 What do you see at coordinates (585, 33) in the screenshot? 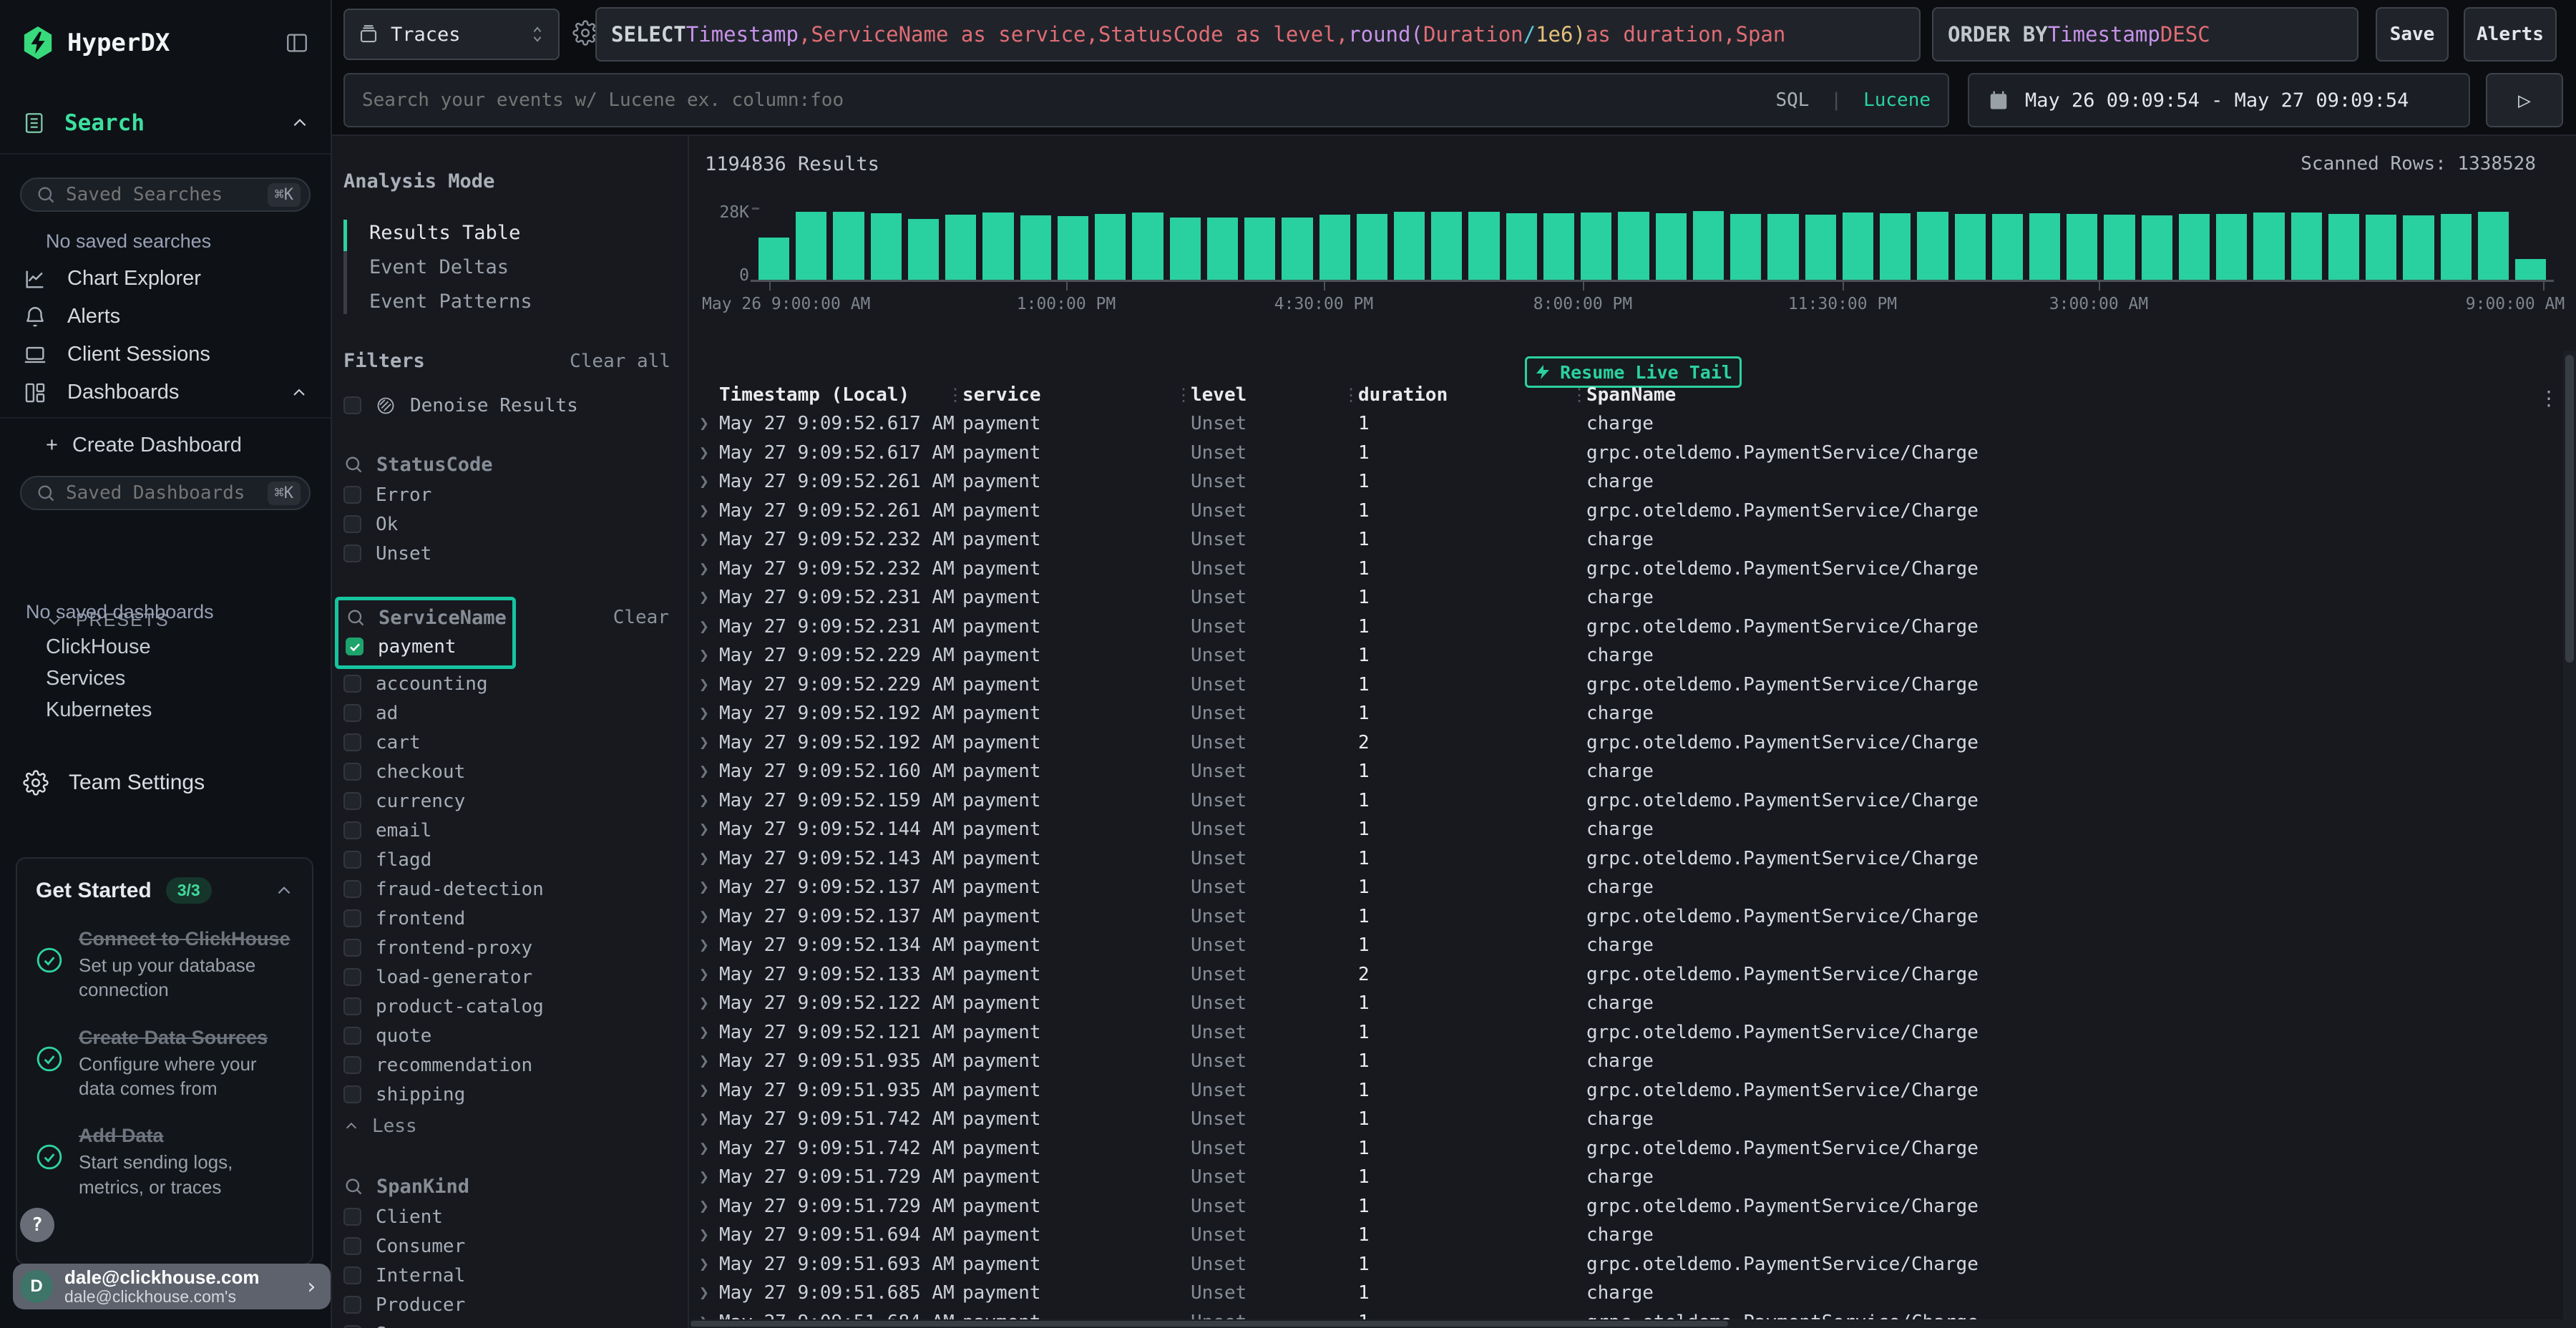
I see `source-settings-gear-icon` at bounding box center [585, 33].